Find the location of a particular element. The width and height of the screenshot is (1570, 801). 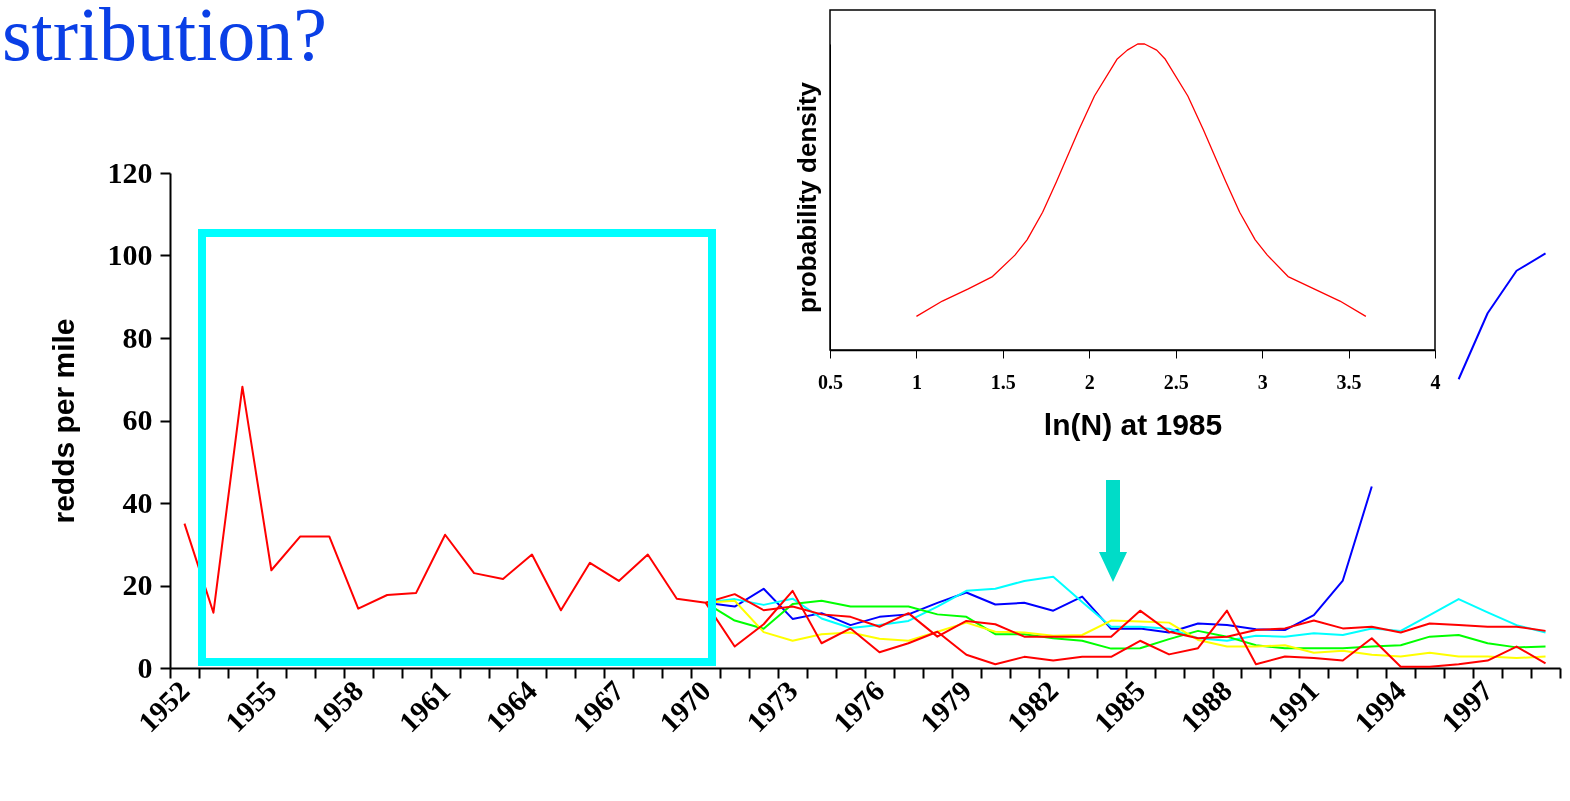

y-axis-title: probability density is located at coordinates (806, 197).